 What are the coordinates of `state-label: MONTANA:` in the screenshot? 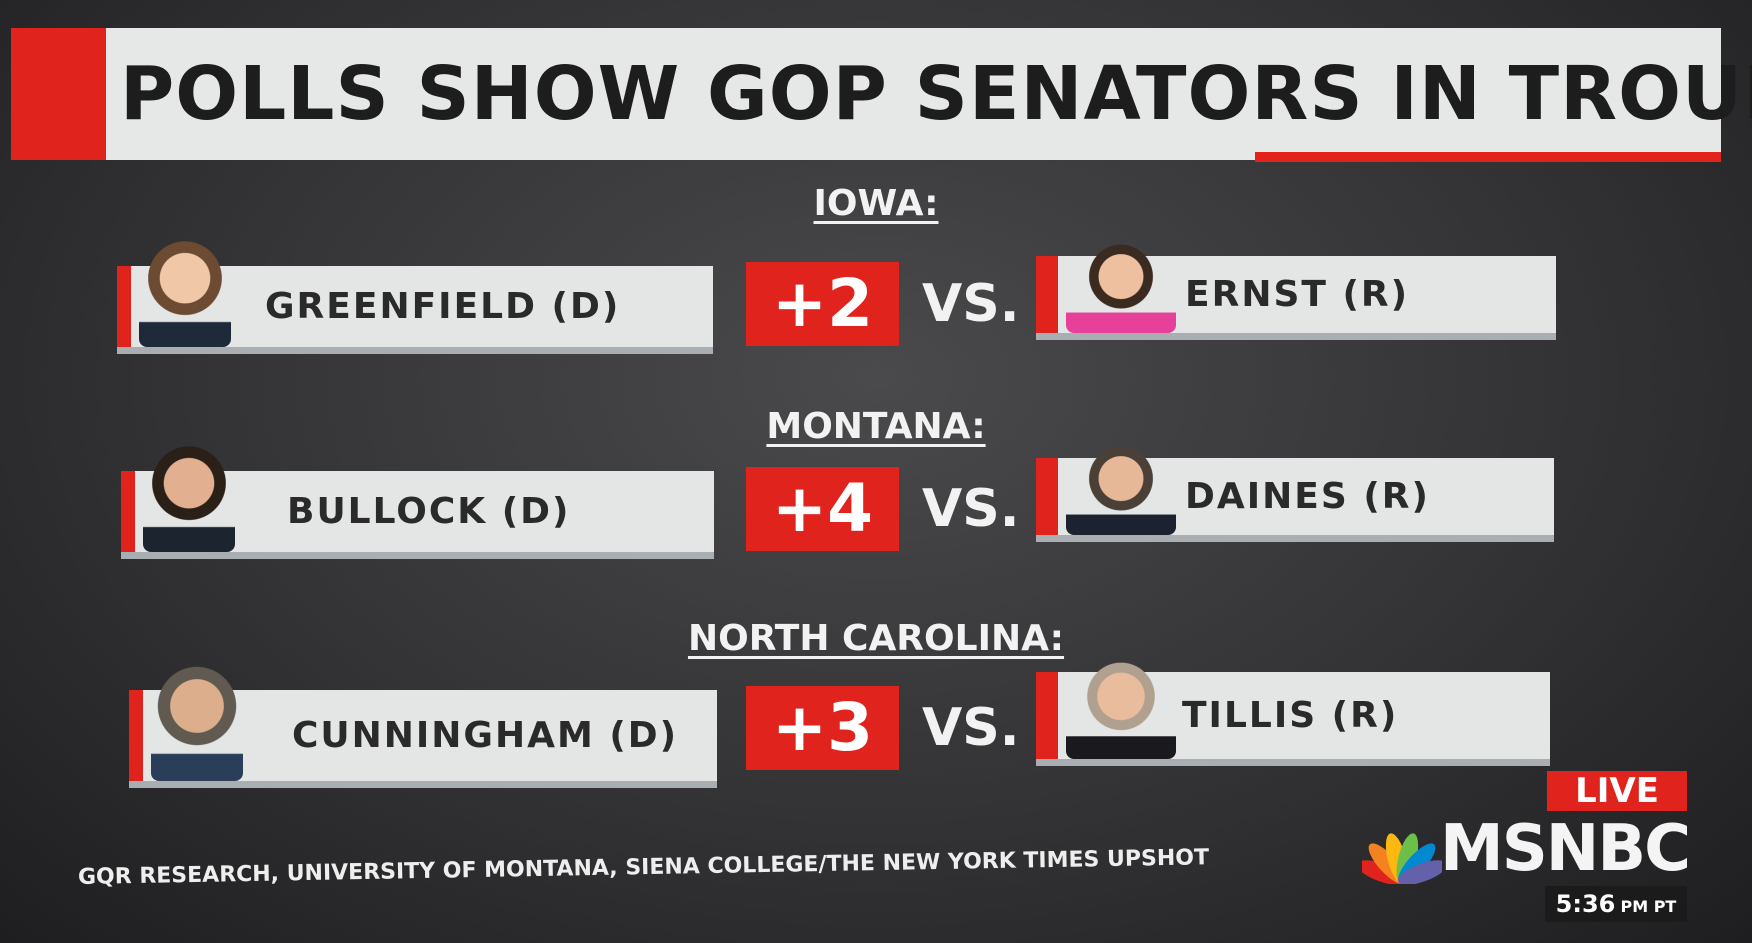 It's located at (876, 426).